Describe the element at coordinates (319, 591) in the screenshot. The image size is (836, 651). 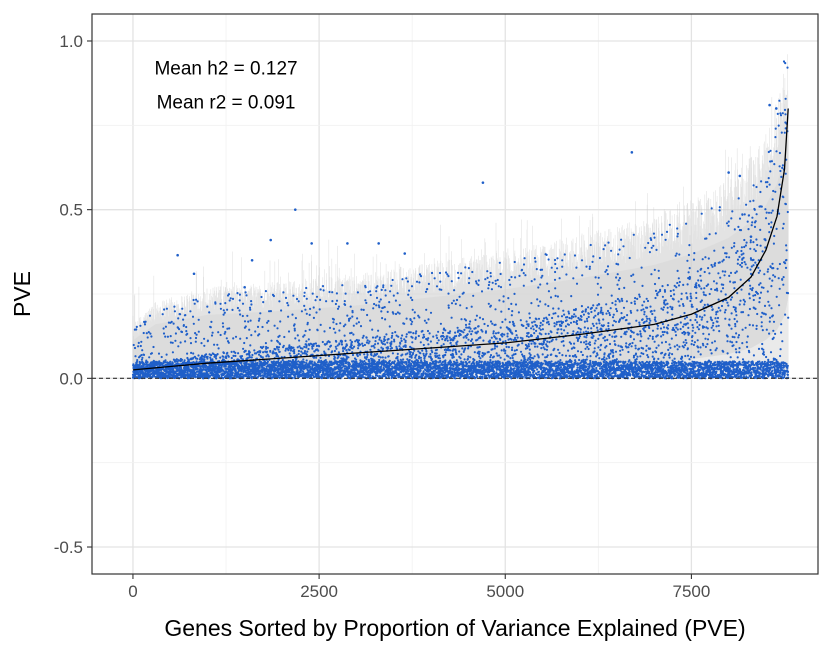
I see `x-tick-label: 2500` at that location.